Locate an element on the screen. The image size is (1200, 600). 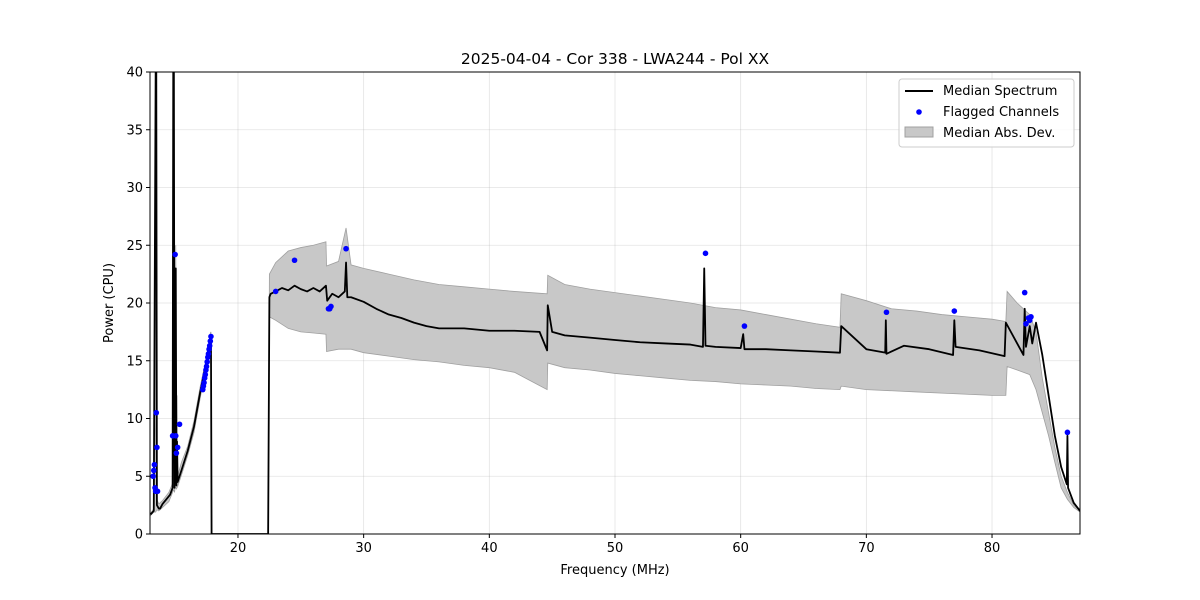
legend-band-swatch is located at coordinates (919, 132).